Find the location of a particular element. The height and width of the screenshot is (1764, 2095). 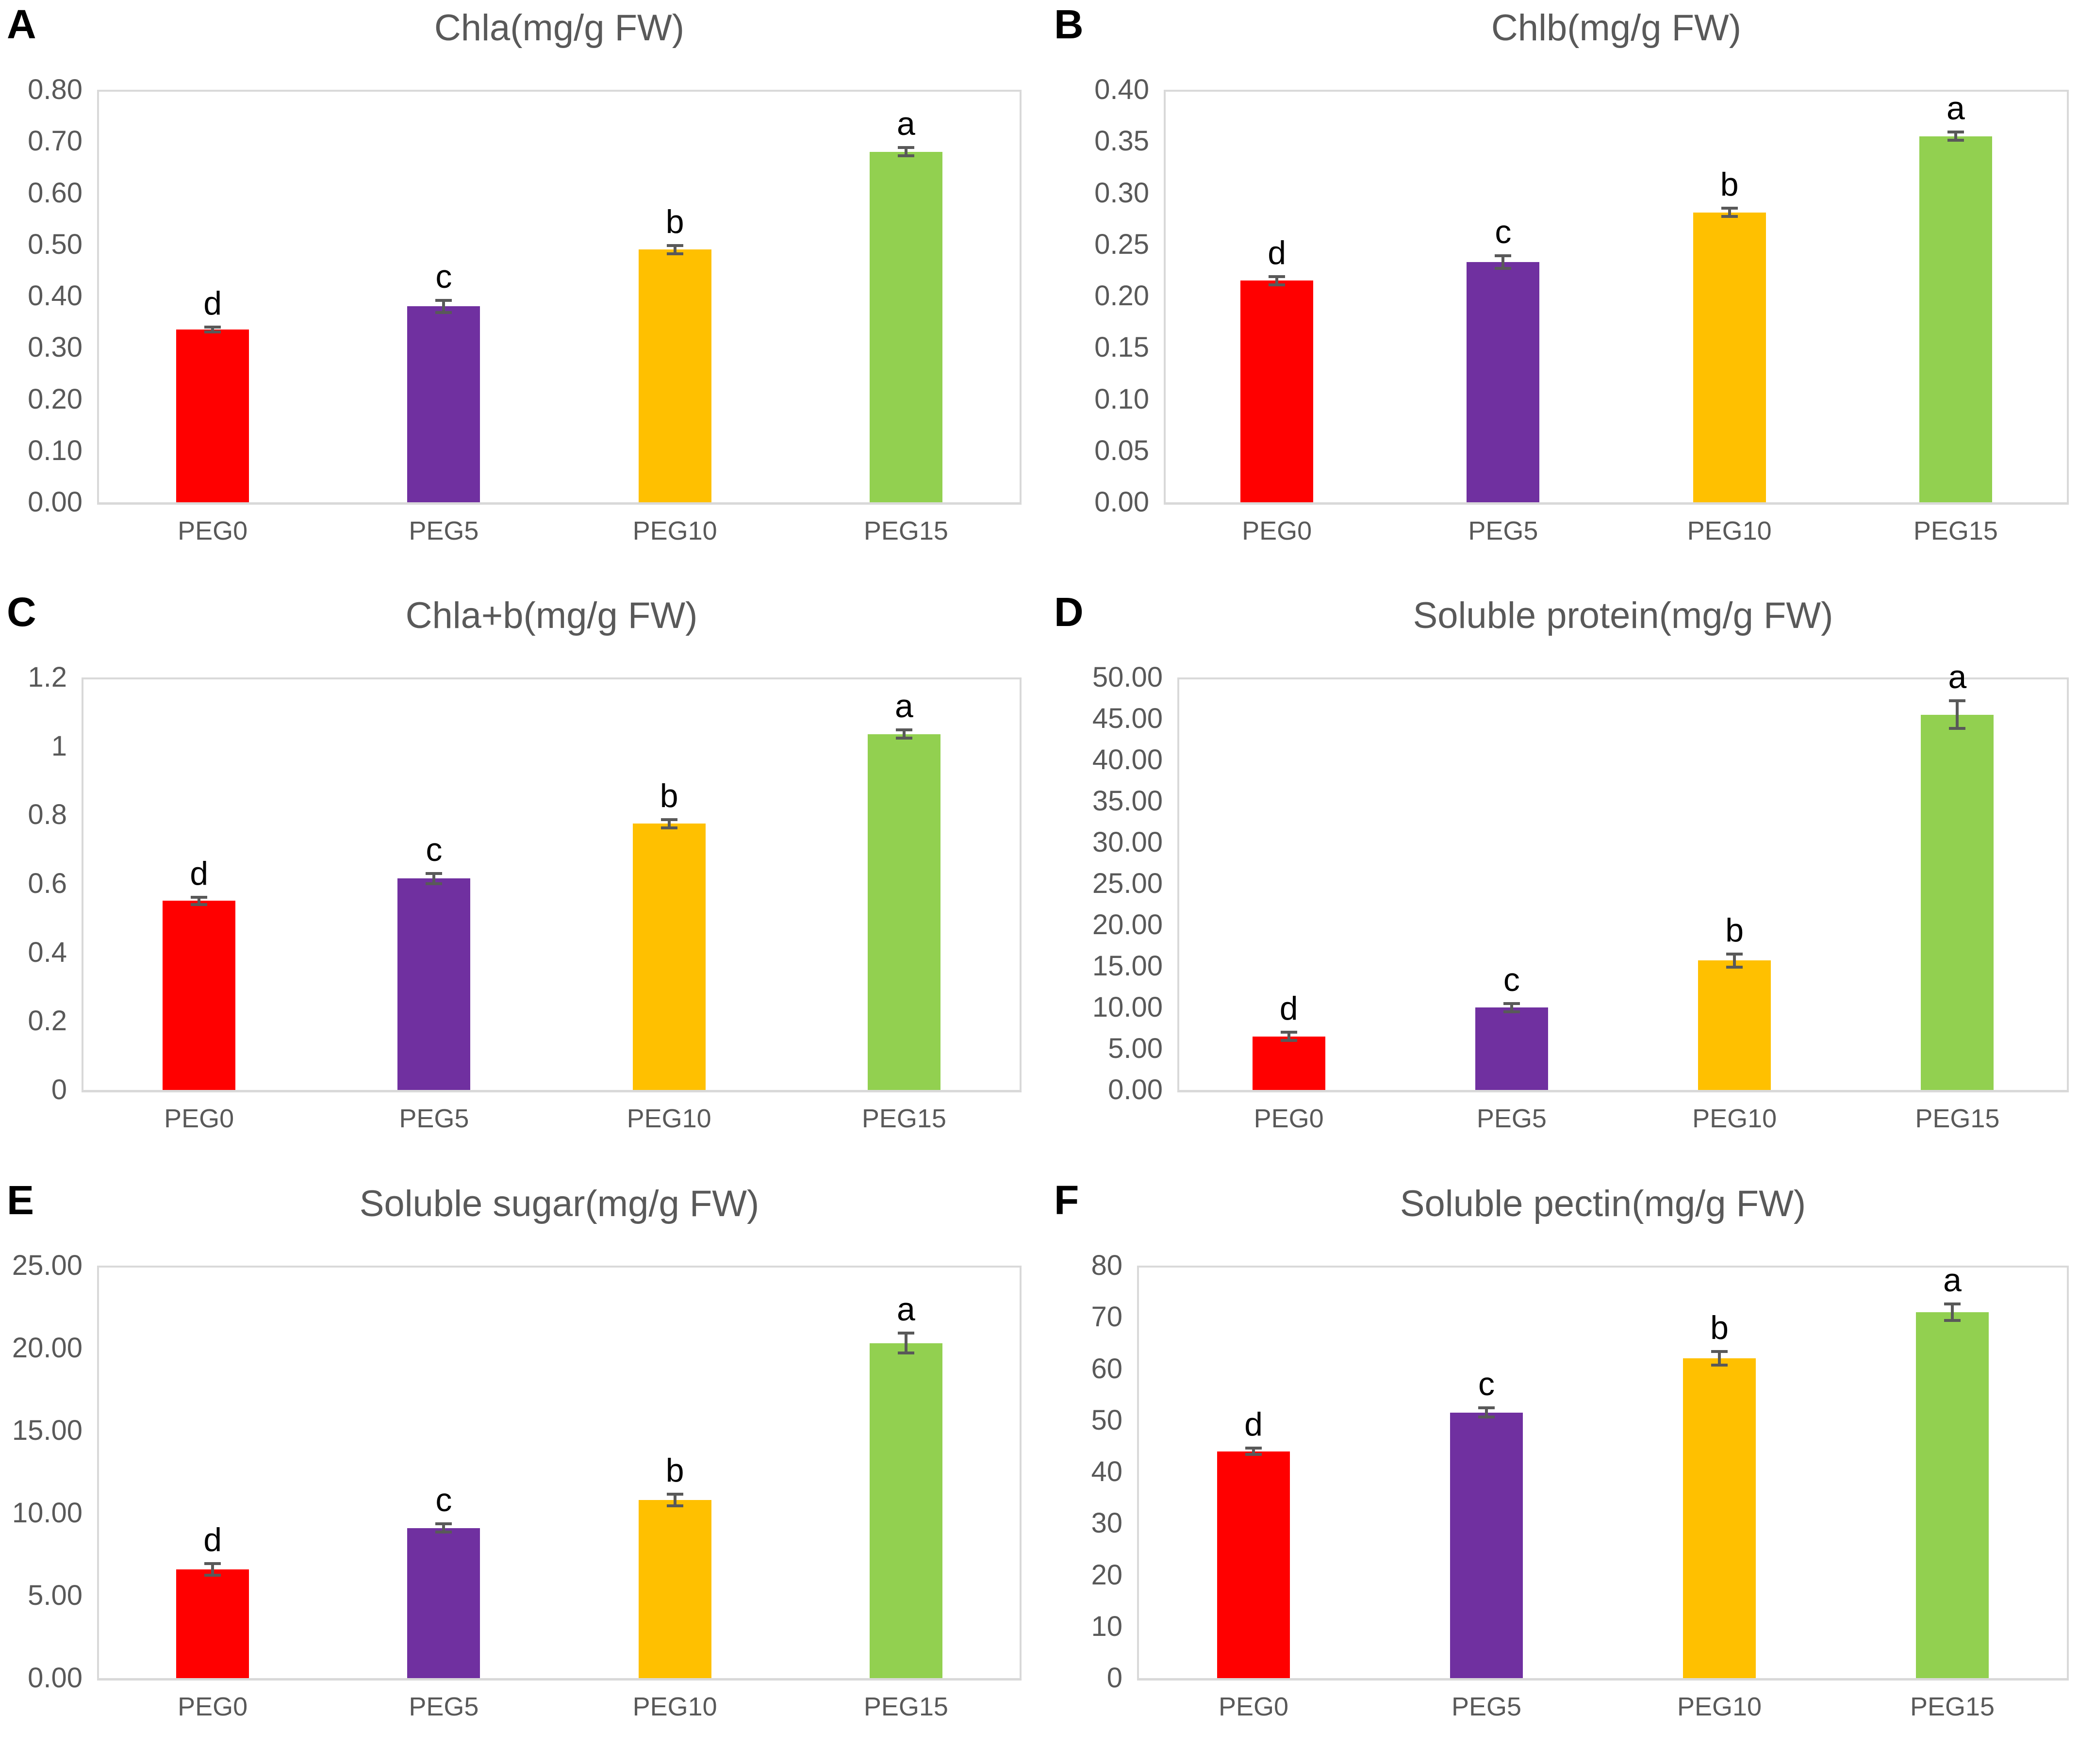

y-tick-label: 0.35 is located at coordinates (1121, 141).